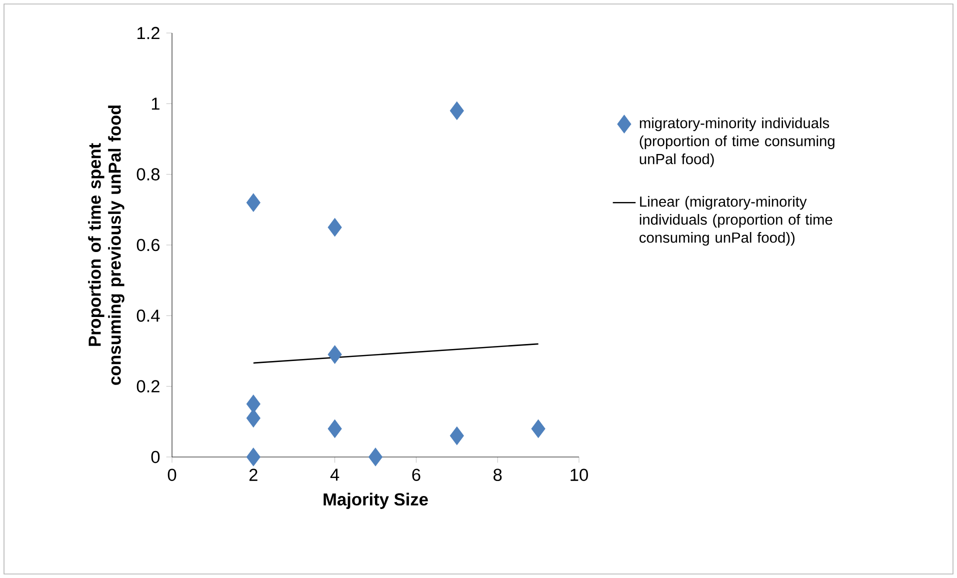 Image resolution: width=957 pixels, height=578 pixels. What do you see at coordinates (498, 474) in the screenshot?
I see `x-tick-label: 8` at bounding box center [498, 474].